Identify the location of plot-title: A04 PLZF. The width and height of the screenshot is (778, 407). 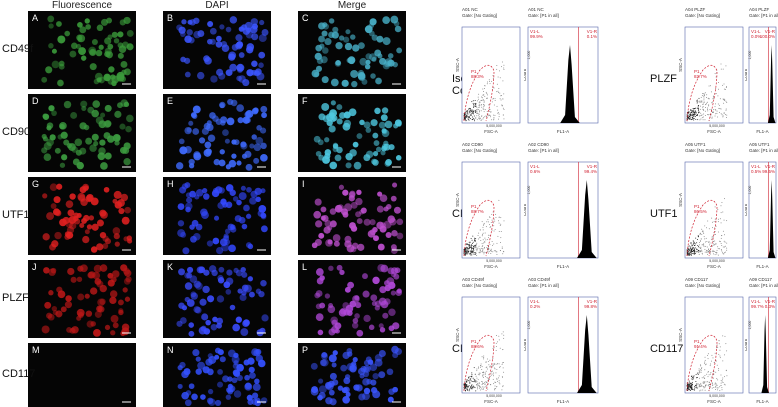
(759, 9).